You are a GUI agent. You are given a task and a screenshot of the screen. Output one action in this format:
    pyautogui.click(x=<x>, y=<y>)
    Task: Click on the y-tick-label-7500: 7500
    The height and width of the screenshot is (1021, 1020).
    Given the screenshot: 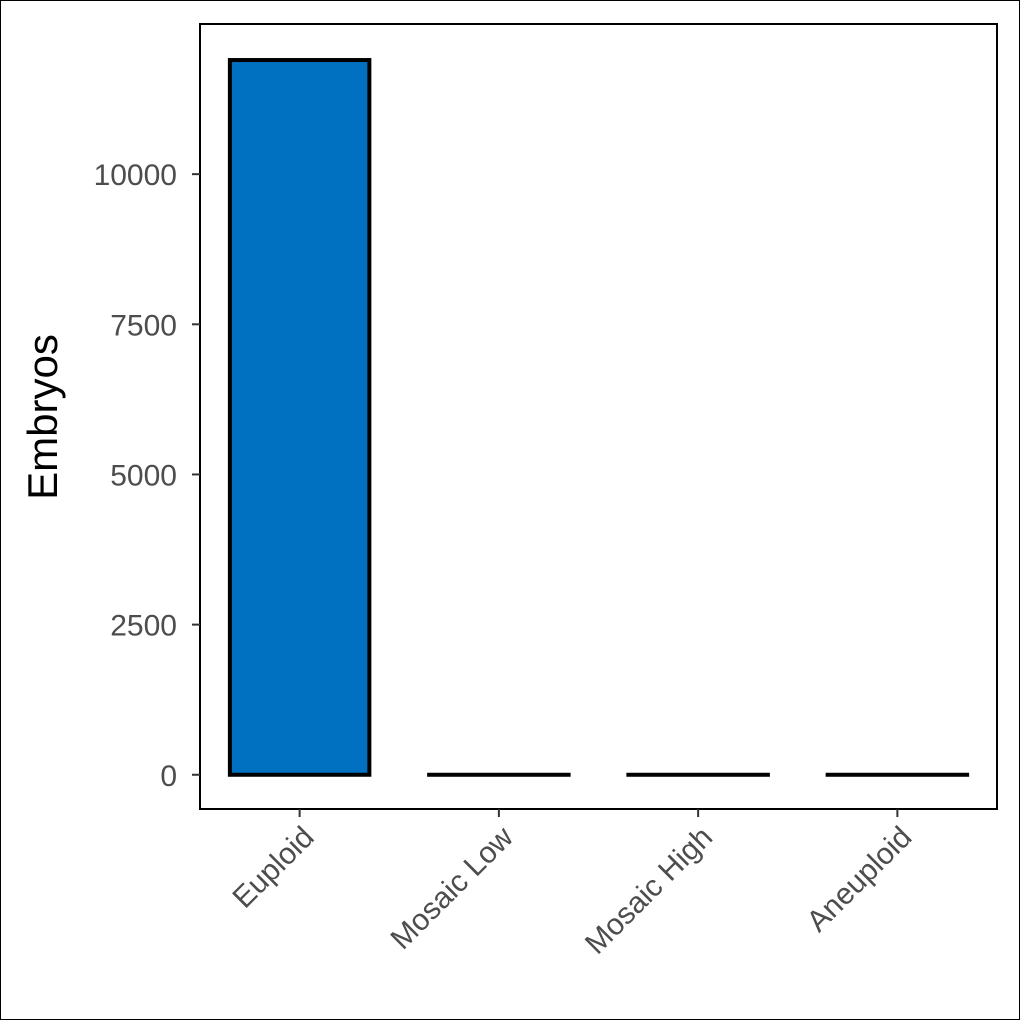 What is the action you would take?
    pyautogui.click(x=143, y=325)
    